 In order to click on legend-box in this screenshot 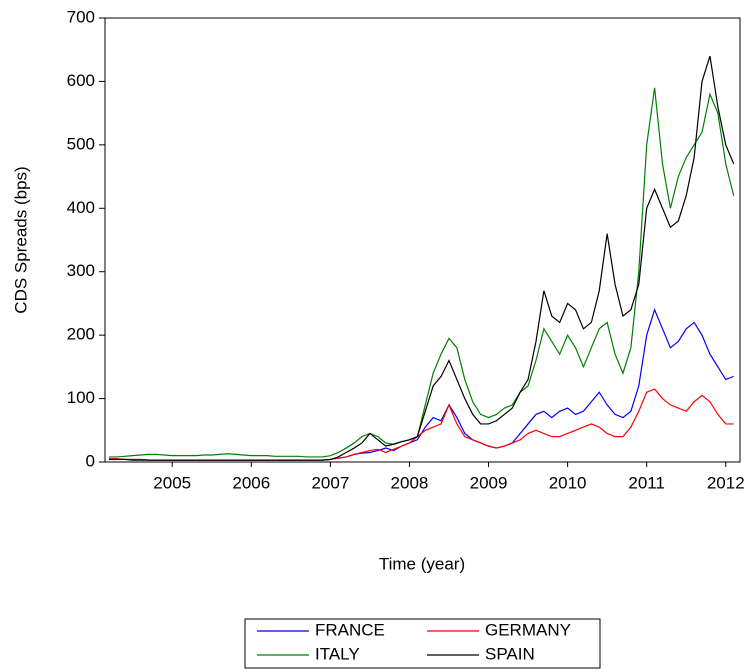, I will do `click(422, 643)`.